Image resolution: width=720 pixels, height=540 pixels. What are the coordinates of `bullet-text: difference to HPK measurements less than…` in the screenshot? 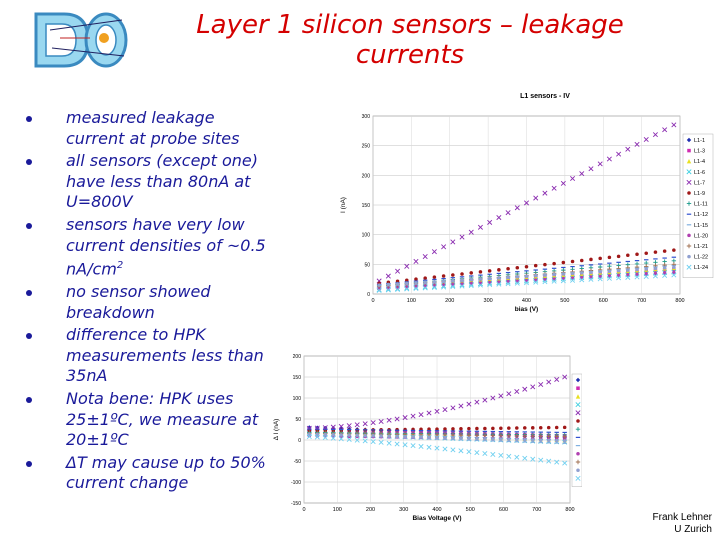 It's located at (165, 355).